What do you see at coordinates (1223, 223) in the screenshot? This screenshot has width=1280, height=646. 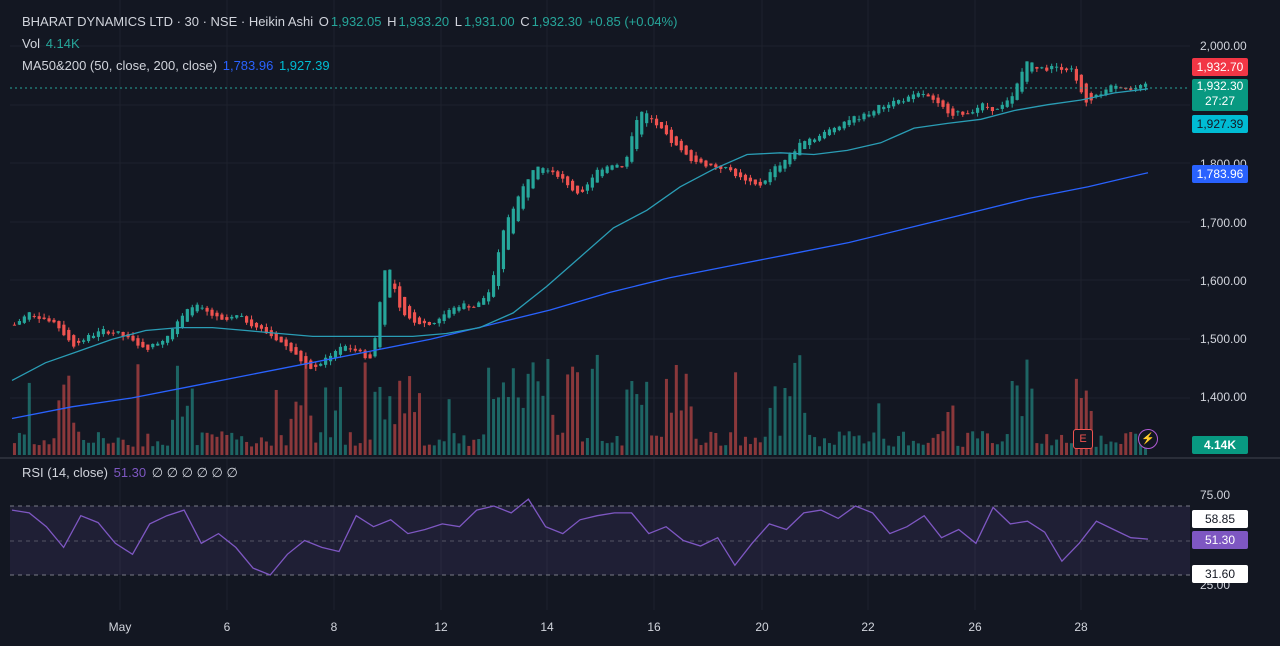 I see `y-tick-1700: 1,700.00` at bounding box center [1223, 223].